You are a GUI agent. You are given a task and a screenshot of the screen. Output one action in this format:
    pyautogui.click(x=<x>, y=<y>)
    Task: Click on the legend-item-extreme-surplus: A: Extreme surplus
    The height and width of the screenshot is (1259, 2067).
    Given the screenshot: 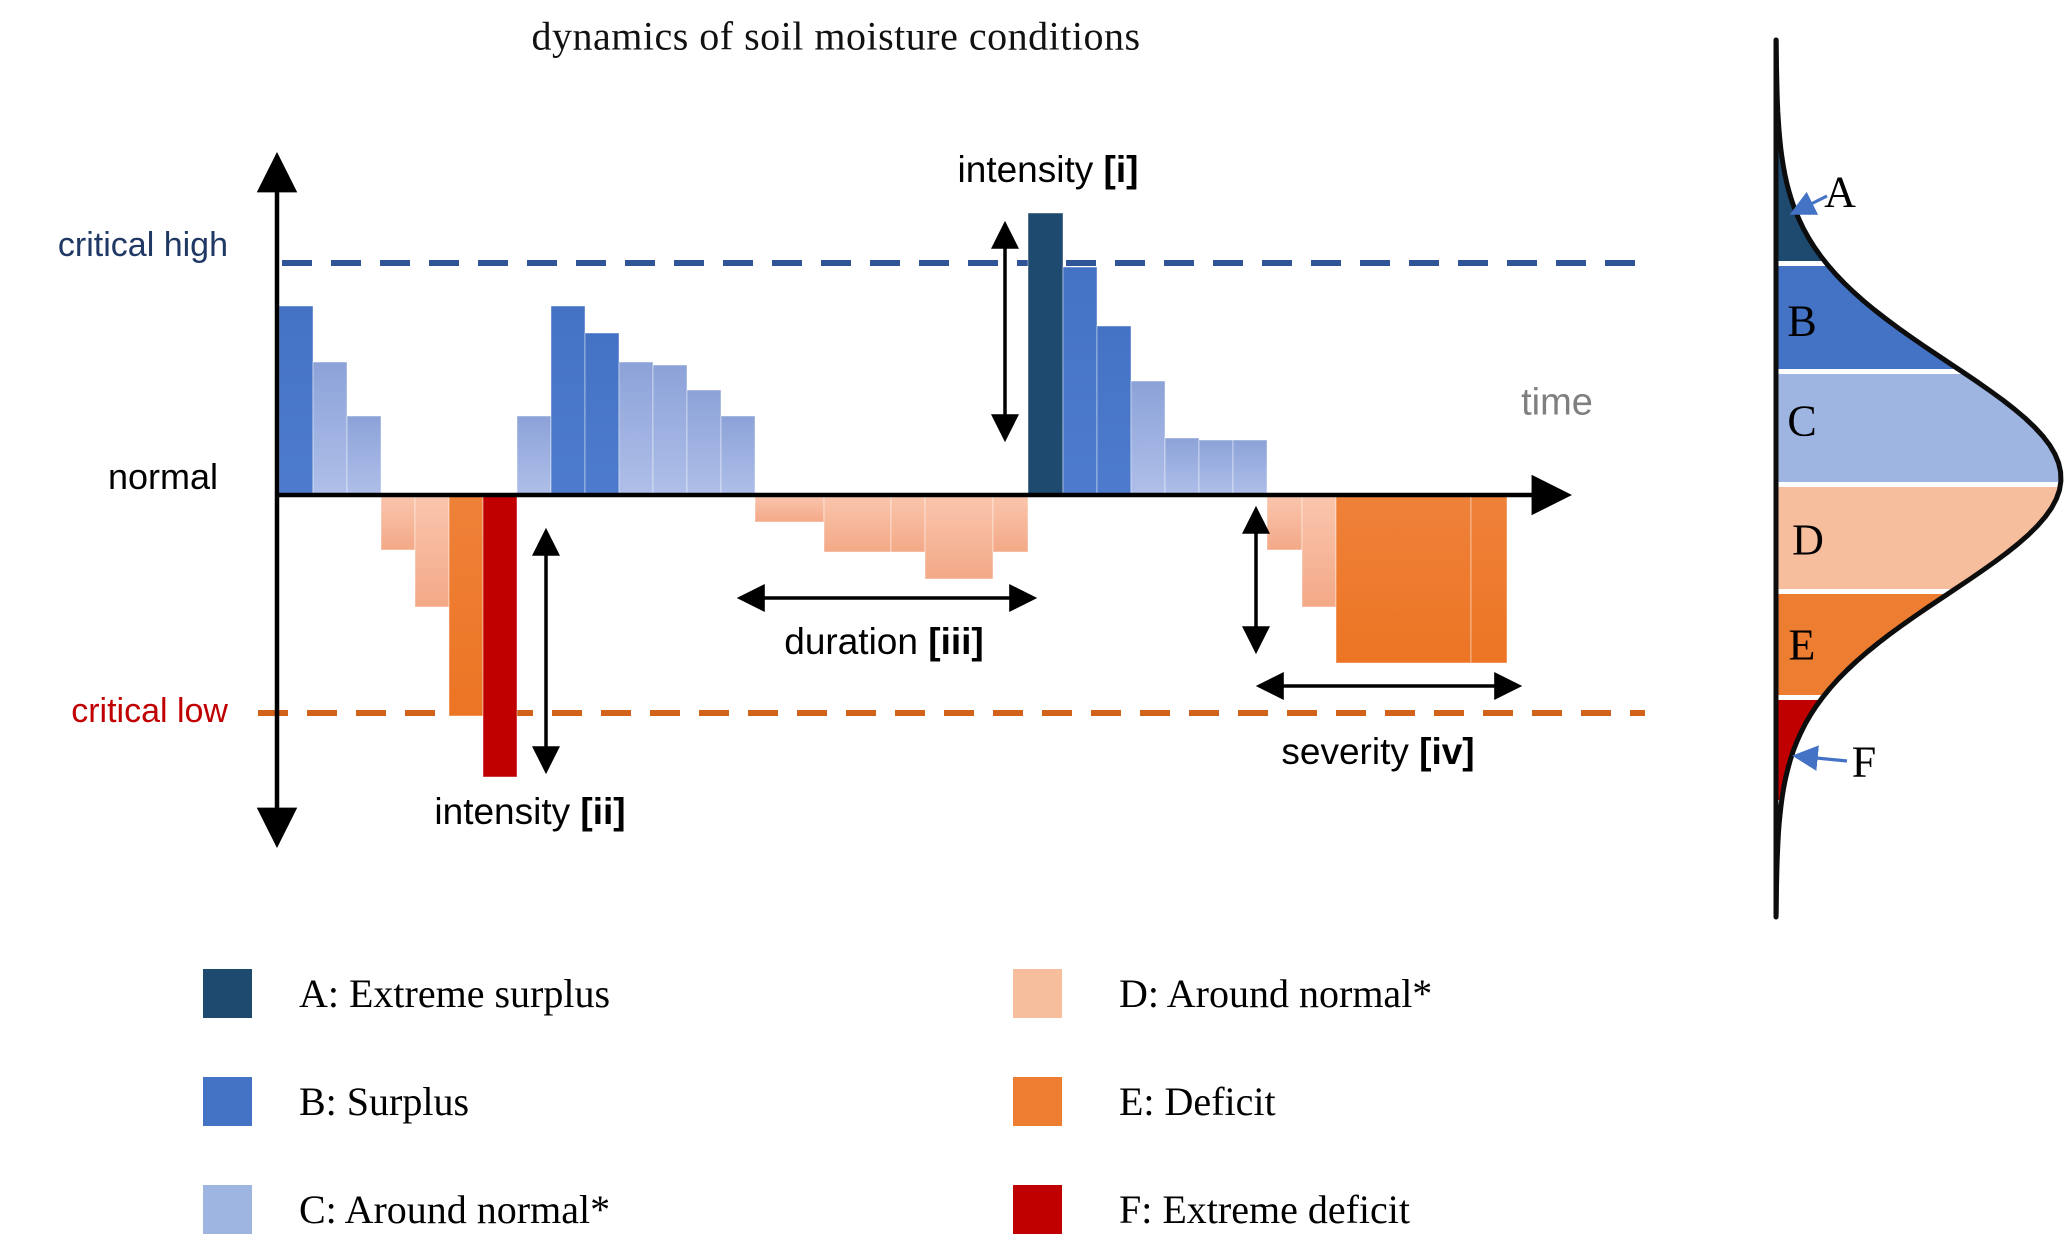 What is the action you would take?
    pyautogui.click(x=406, y=993)
    